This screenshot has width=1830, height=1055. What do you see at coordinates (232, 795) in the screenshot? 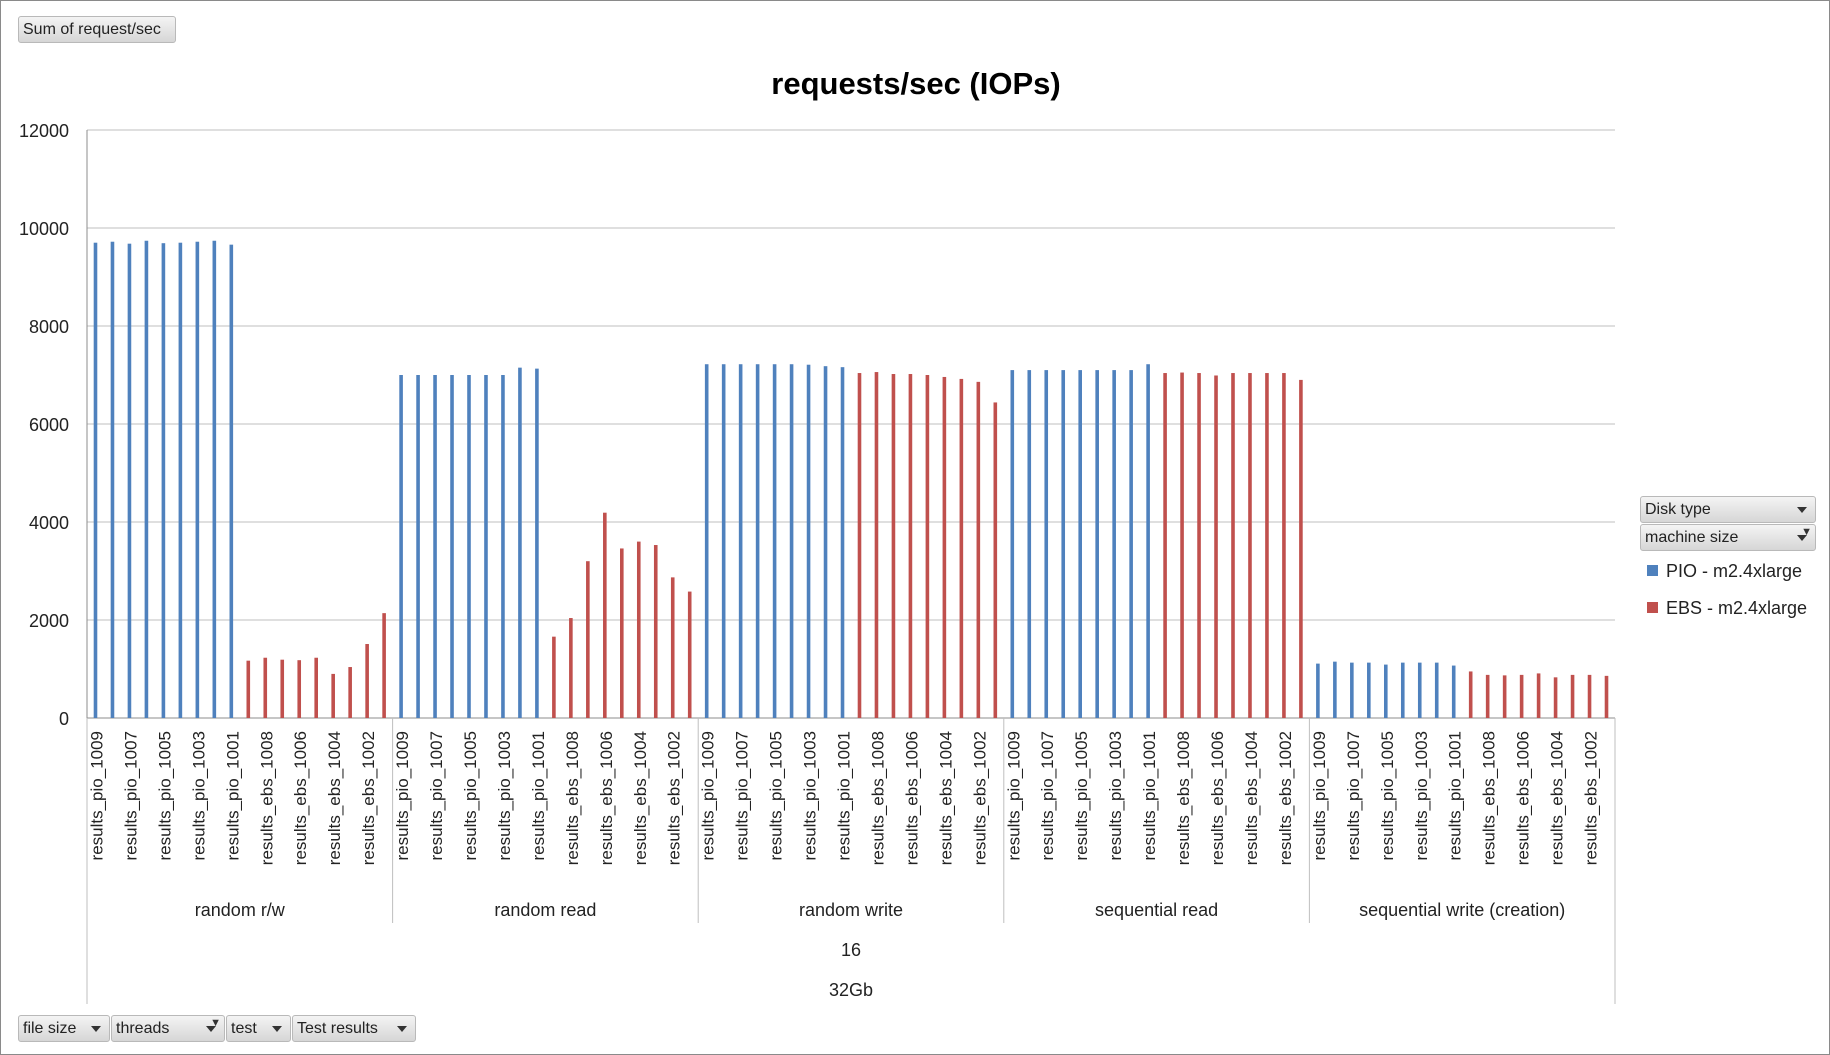
I see `x-category-label: results_pio_1001` at bounding box center [232, 795].